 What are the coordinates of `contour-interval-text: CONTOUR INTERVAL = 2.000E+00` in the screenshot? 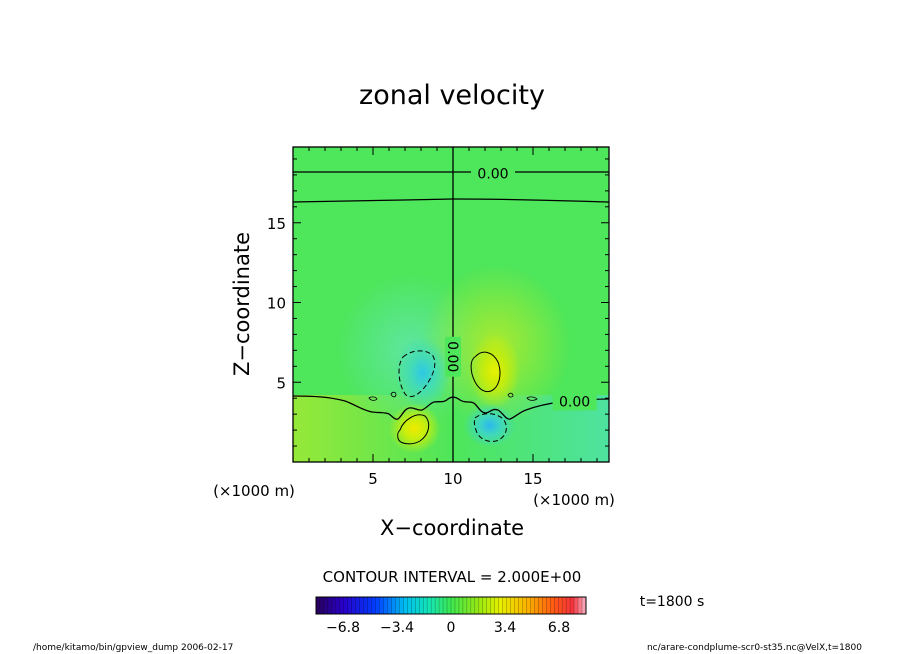 It's located at (452, 577).